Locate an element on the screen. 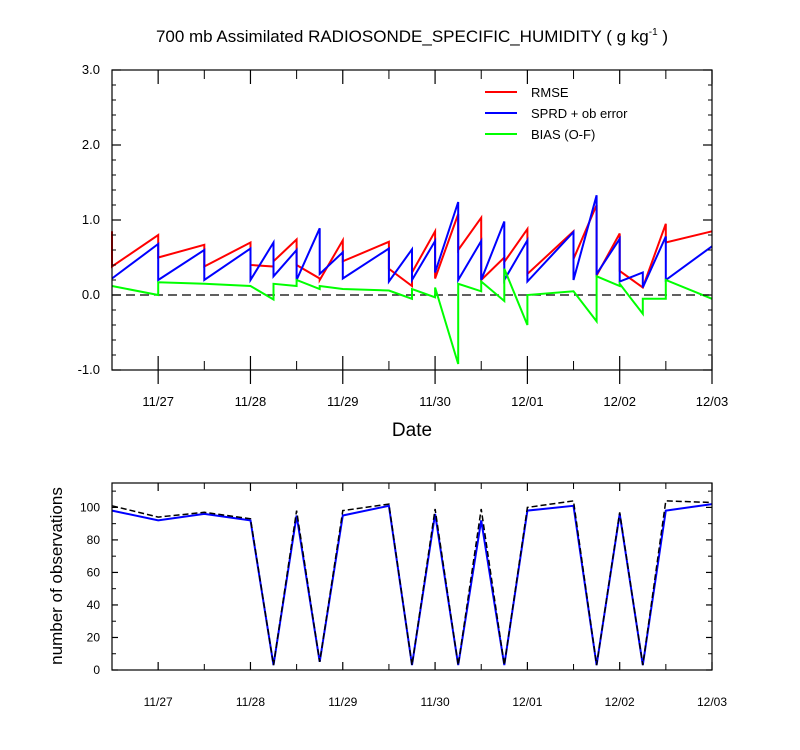  bottom-x-tick-label: 12/02 is located at coordinates (620, 702).